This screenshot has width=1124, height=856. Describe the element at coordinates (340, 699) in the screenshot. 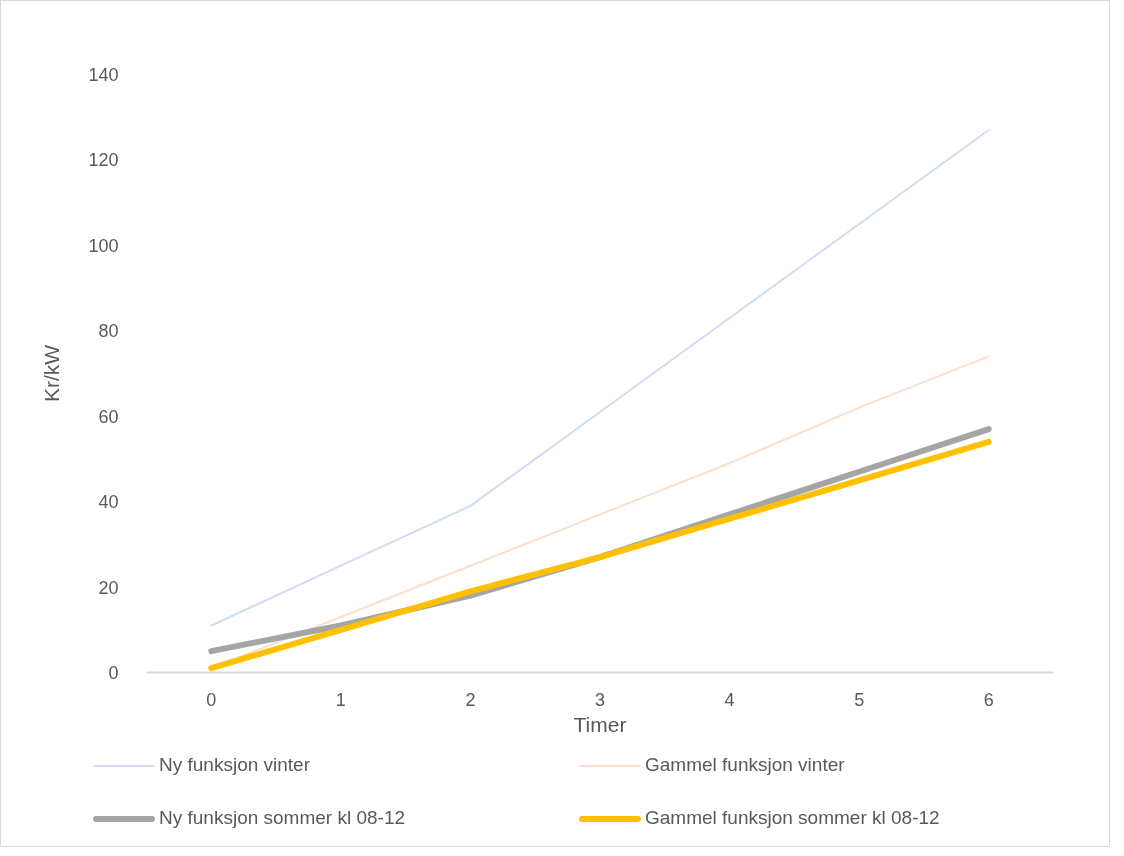

I see `x-tick-label: 1` at that location.